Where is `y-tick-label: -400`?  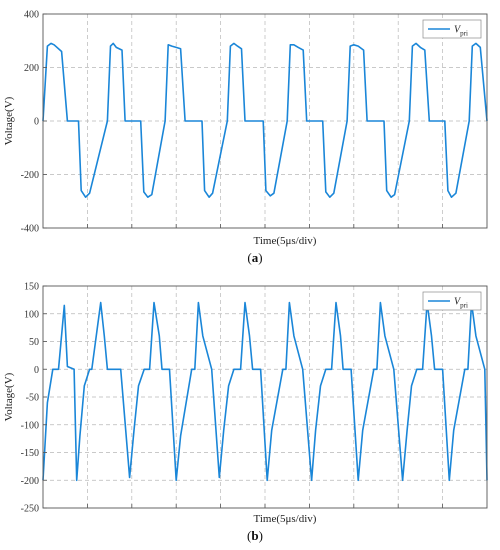 y-tick-label: -400 is located at coordinates (30, 229).